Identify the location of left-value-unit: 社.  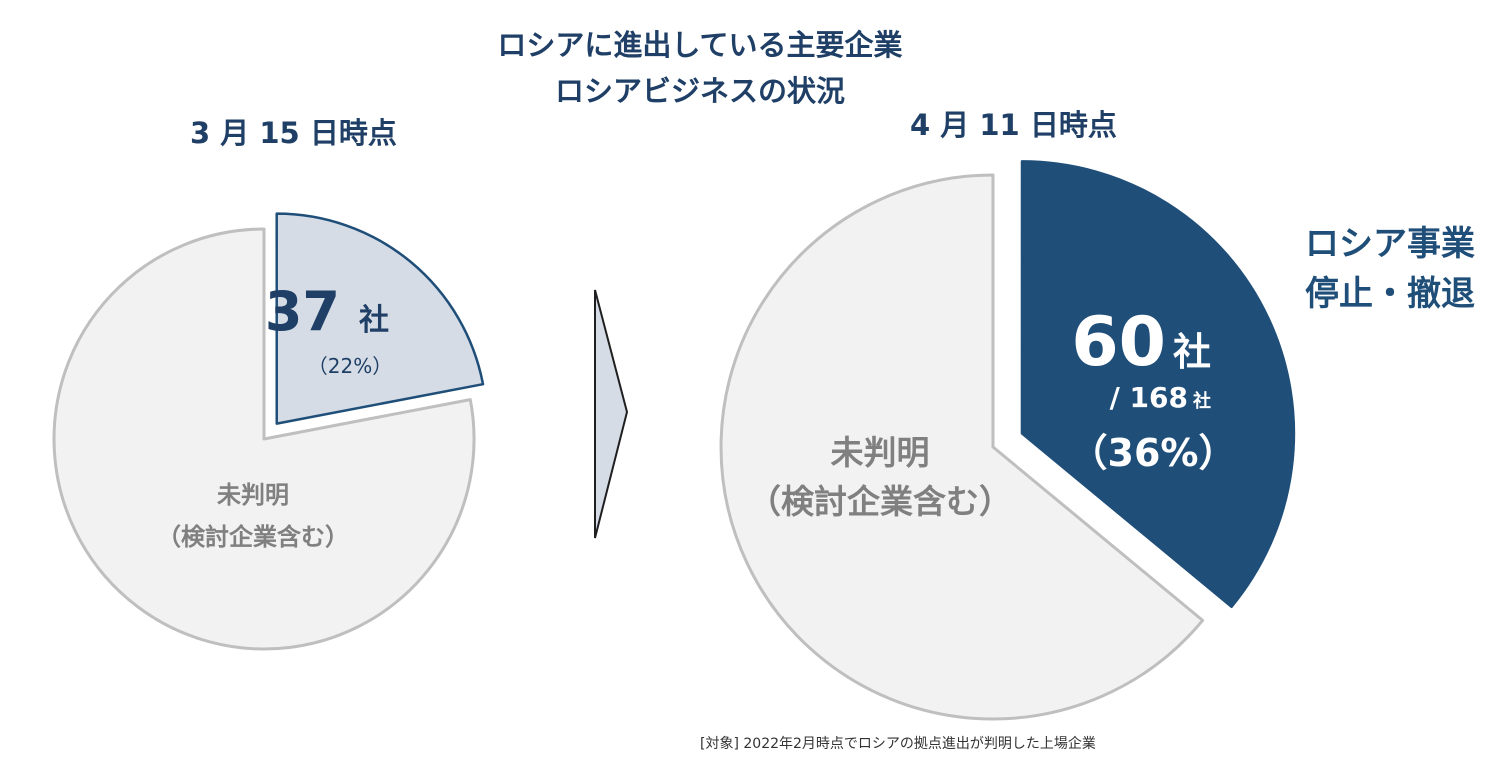
(374, 320).